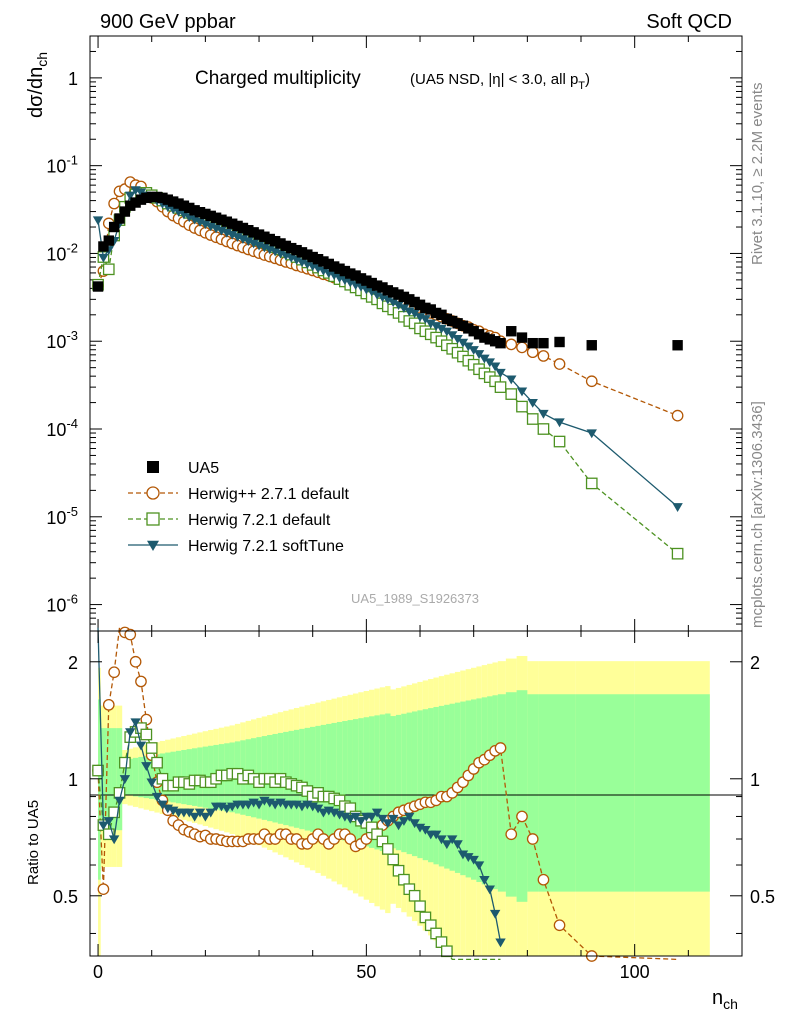  What do you see at coordinates (266, 546) in the screenshot?
I see `legend-label: Herwig 7.2.1 softTune` at bounding box center [266, 546].